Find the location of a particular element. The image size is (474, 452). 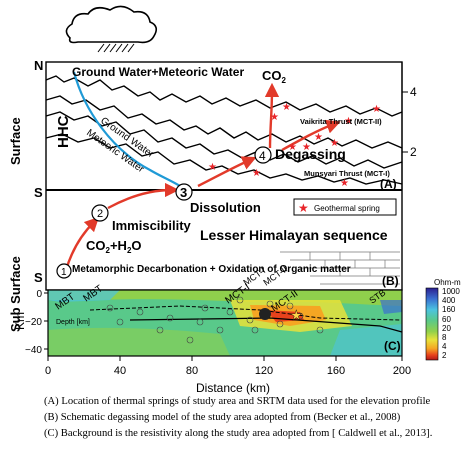

co2-h2o-label: CO2+H2O is located at coordinates (114, 246).